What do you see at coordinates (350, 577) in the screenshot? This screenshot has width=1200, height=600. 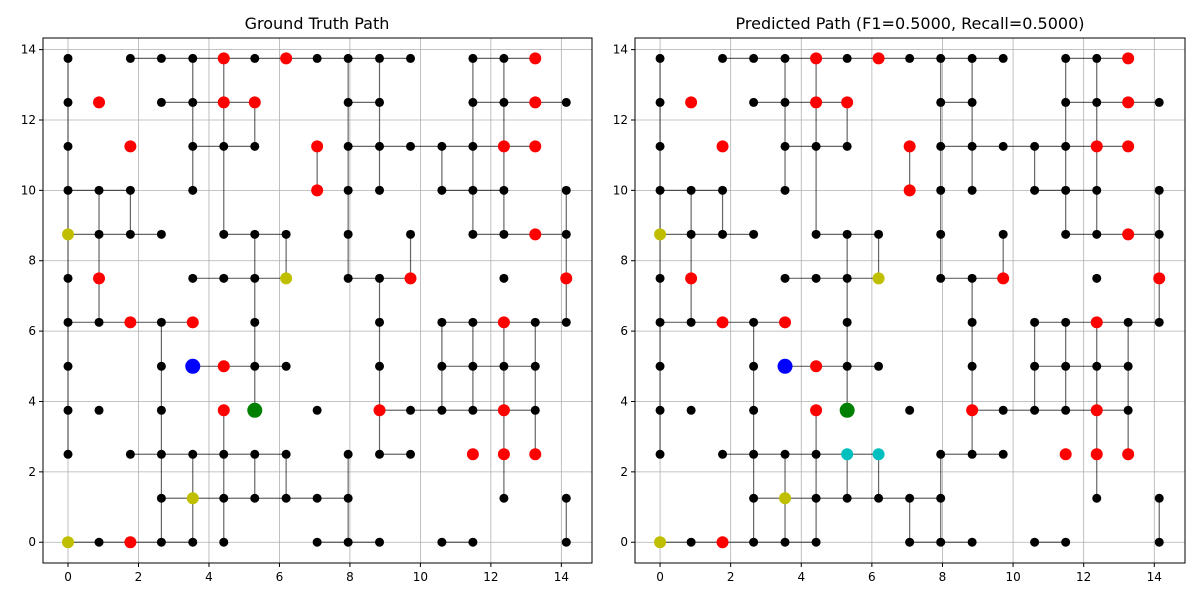 I see `x-tick-label: 8` at bounding box center [350, 577].